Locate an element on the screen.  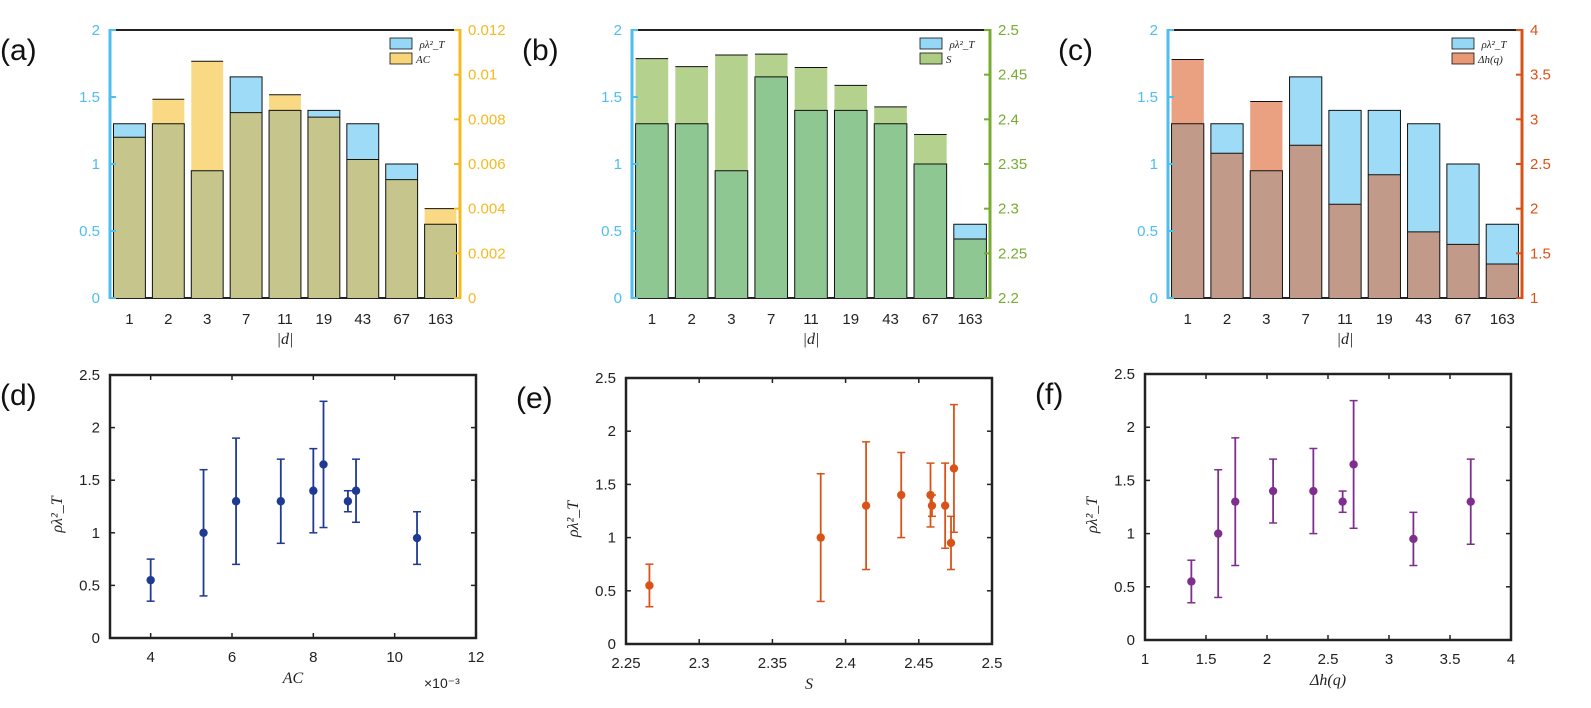
x-tick-label: 3 is located at coordinates (1266, 319).